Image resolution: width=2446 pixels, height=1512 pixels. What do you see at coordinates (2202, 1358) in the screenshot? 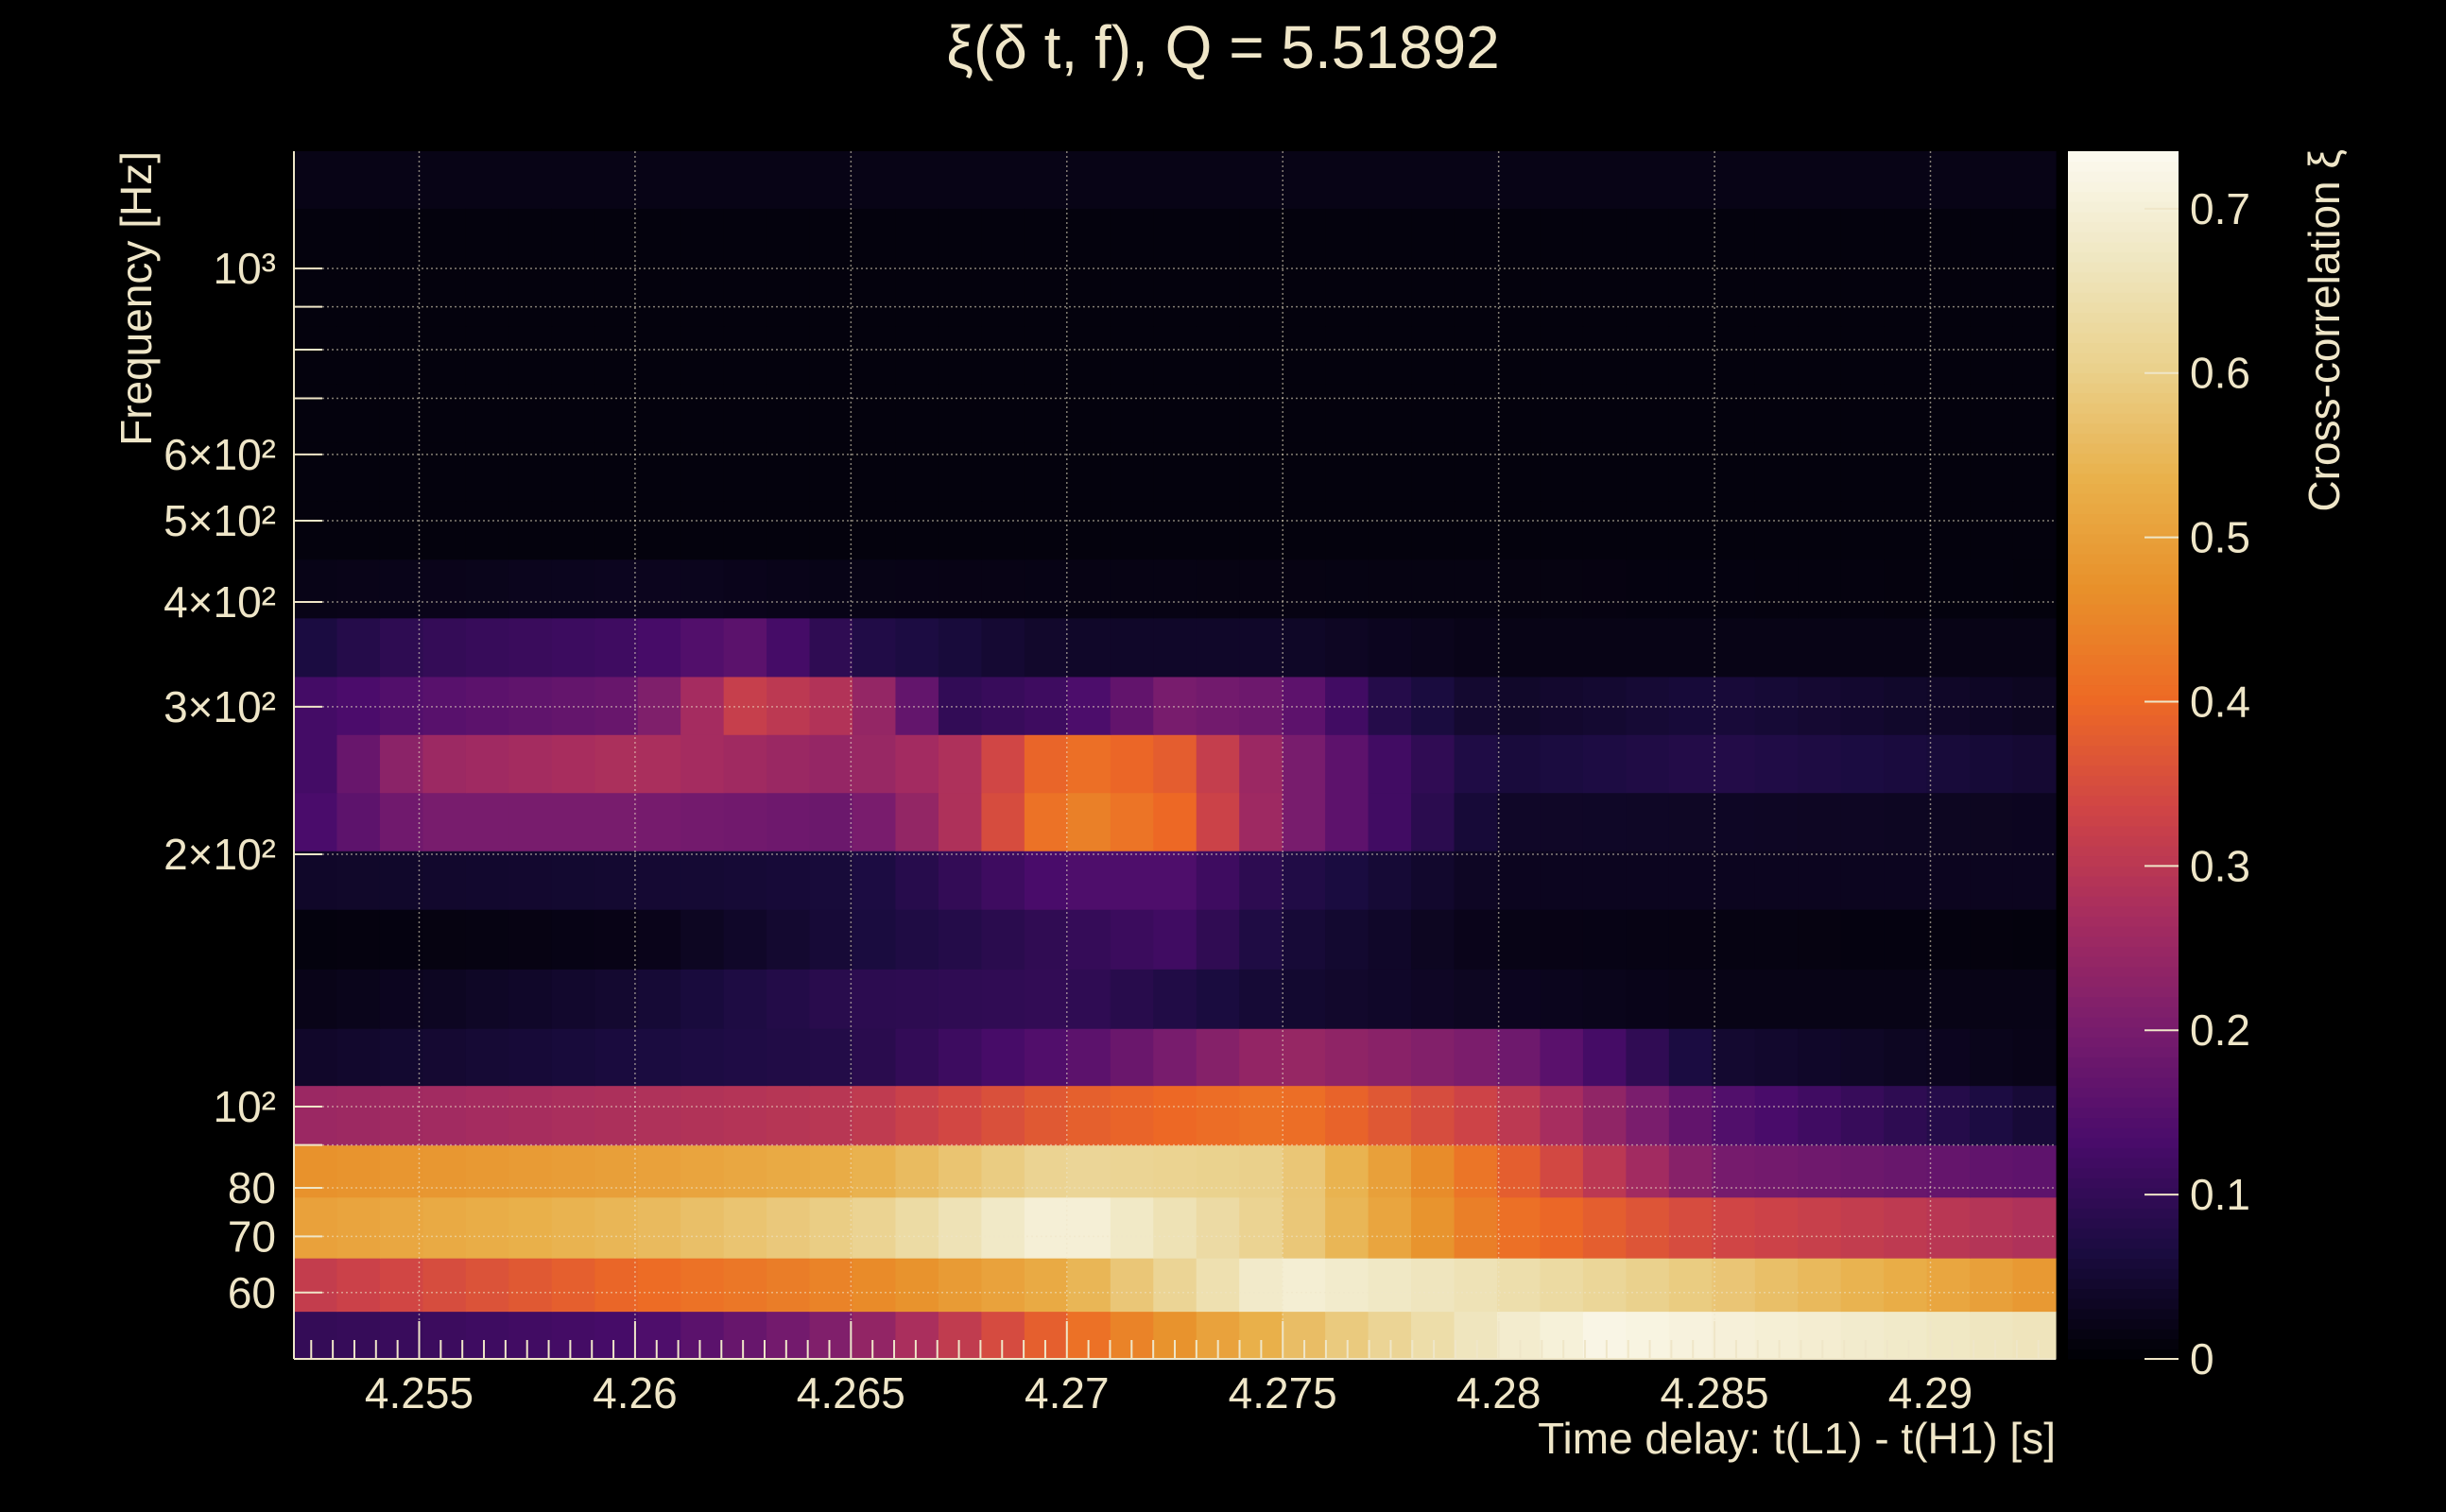
I see `colorbar-tick-label: 0` at bounding box center [2202, 1358].